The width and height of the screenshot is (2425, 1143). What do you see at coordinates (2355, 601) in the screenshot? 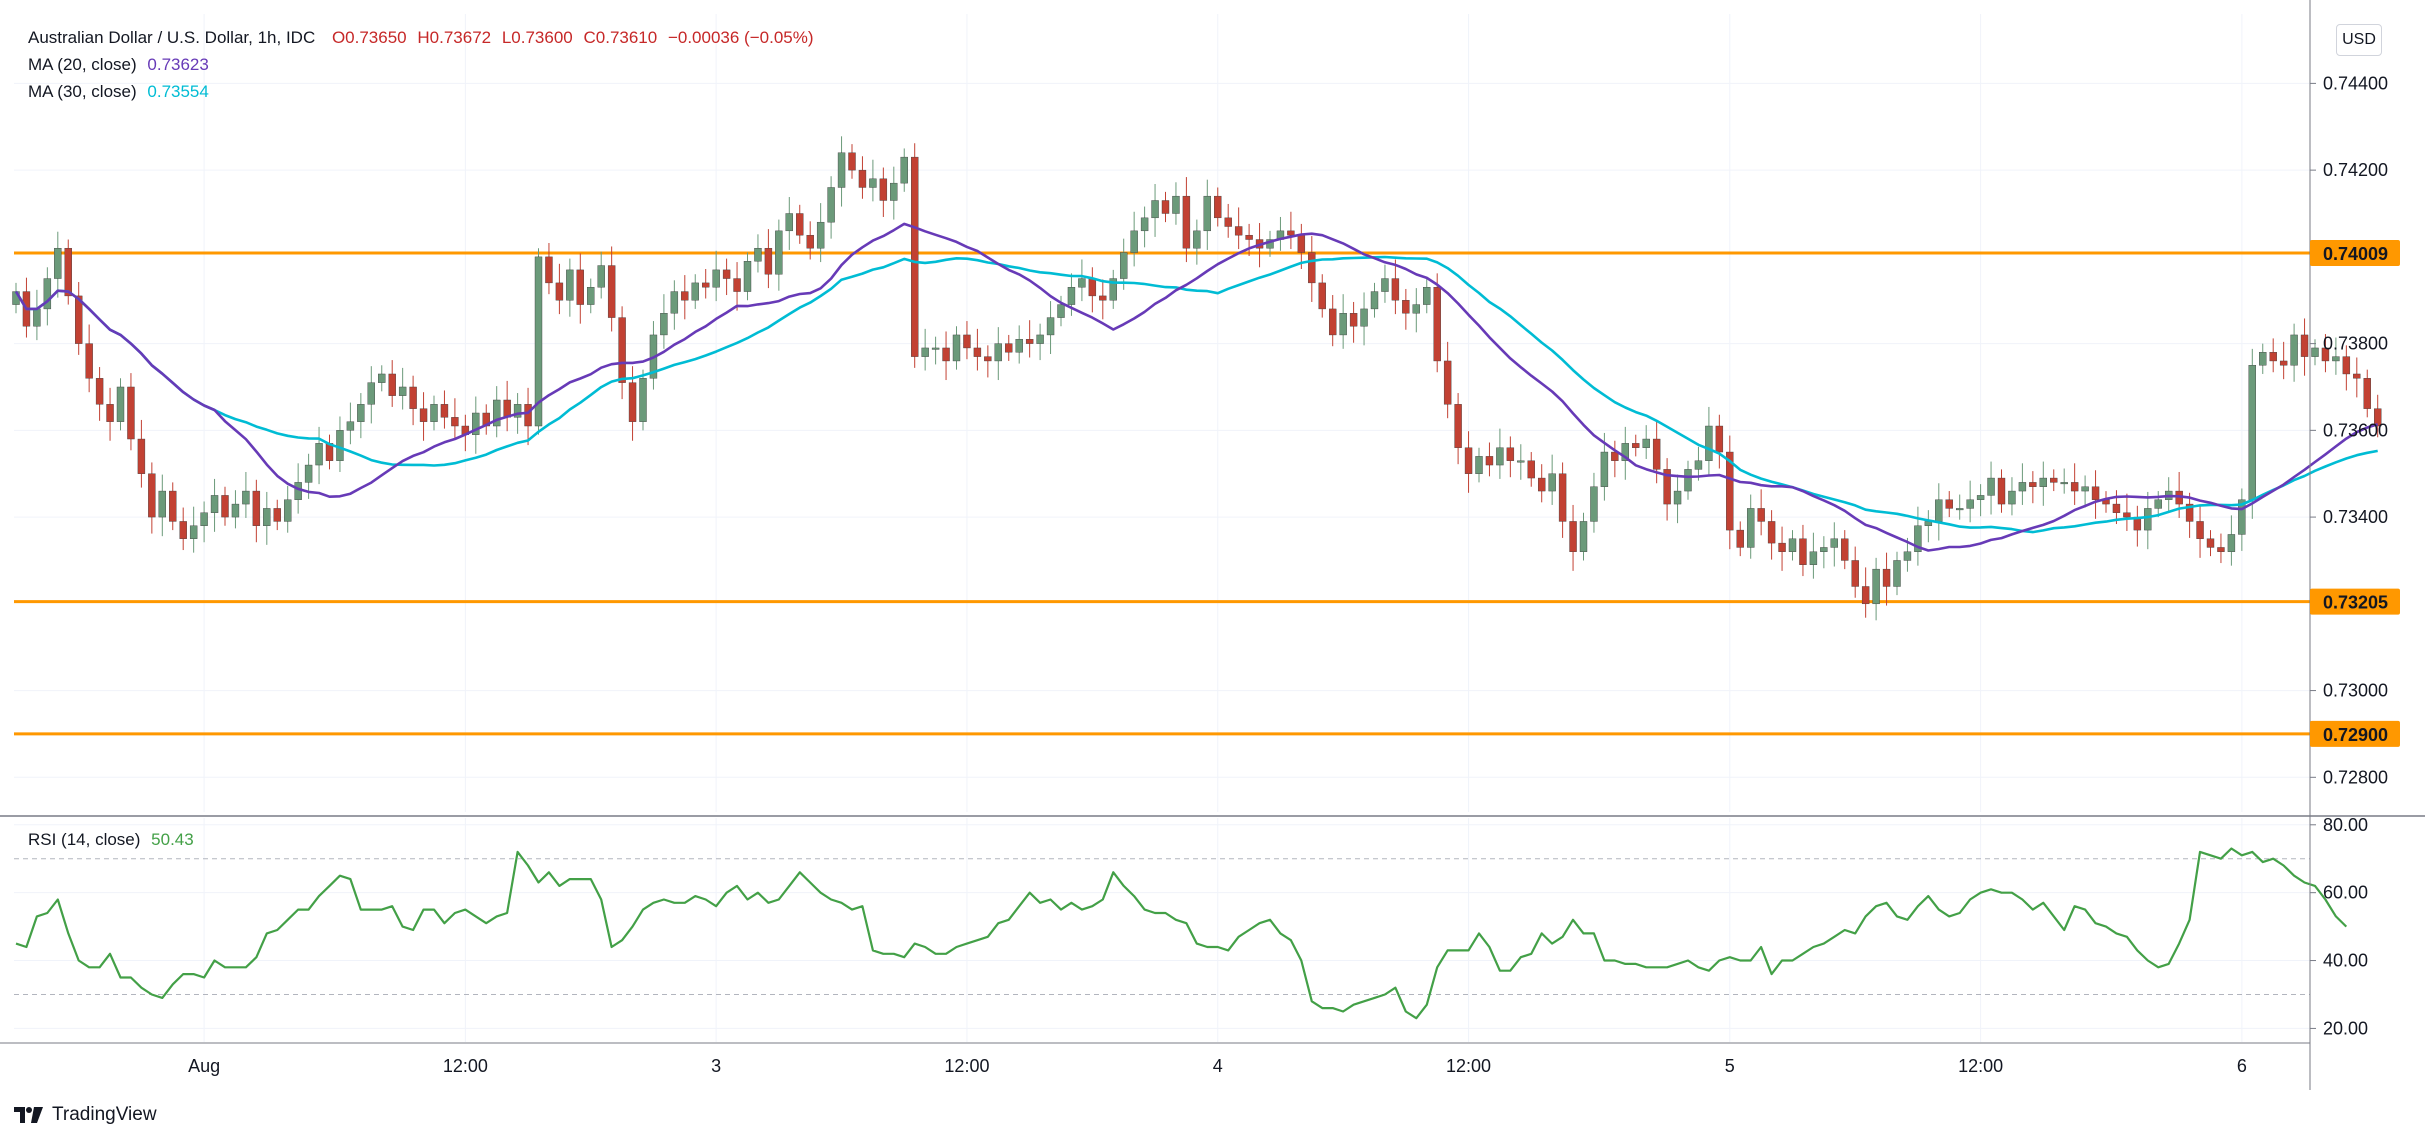
I see `level-badge` at bounding box center [2355, 601].